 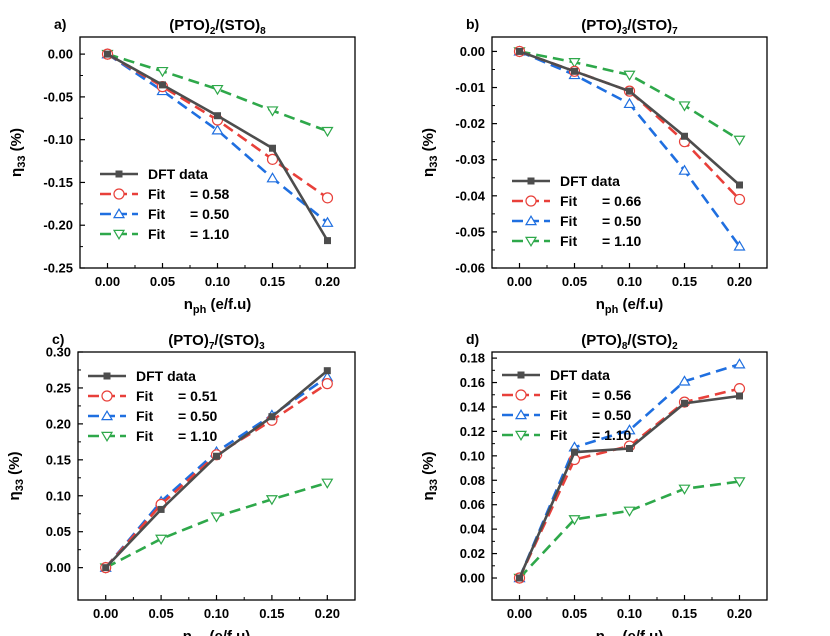 I want to click on y-tick-label: -0.25, so click(x=58, y=268).